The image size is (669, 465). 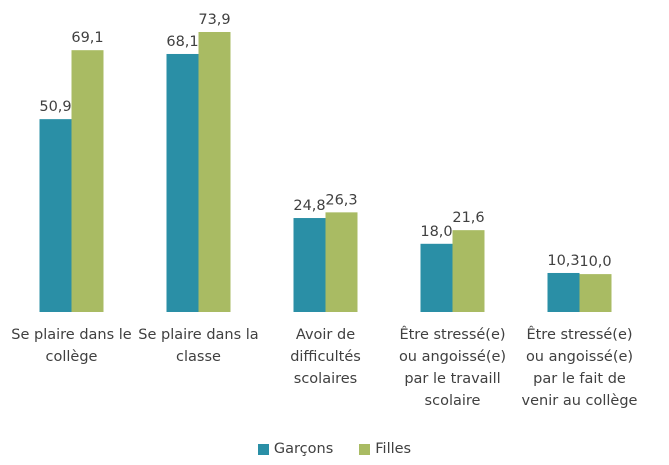 What do you see at coordinates (182, 42) in the screenshot?
I see `data-label: 68,1` at bounding box center [182, 42].